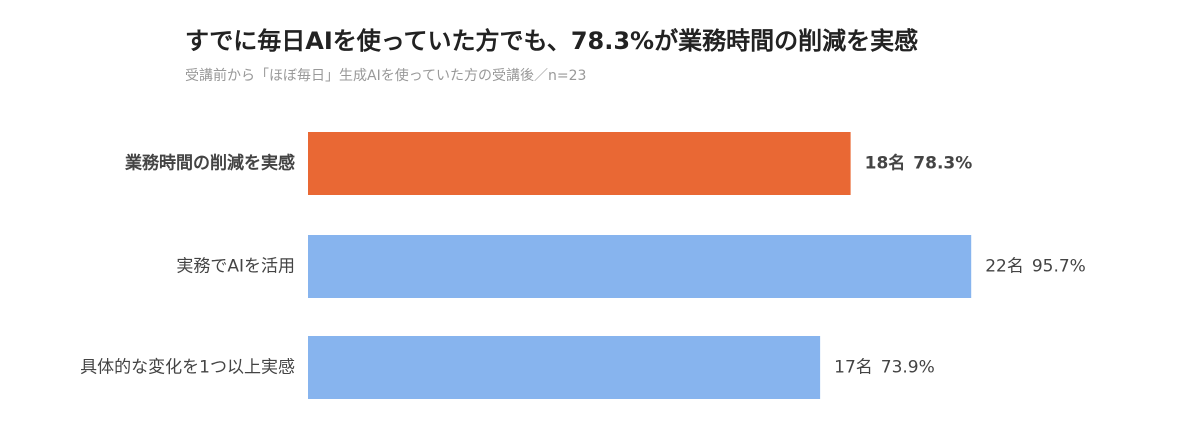  What do you see at coordinates (551, 41) in the screenshot?
I see `chart-title: すでに毎日AIを使っていた方でも、78.3%が業務時間の削減を実感` at bounding box center [551, 41].